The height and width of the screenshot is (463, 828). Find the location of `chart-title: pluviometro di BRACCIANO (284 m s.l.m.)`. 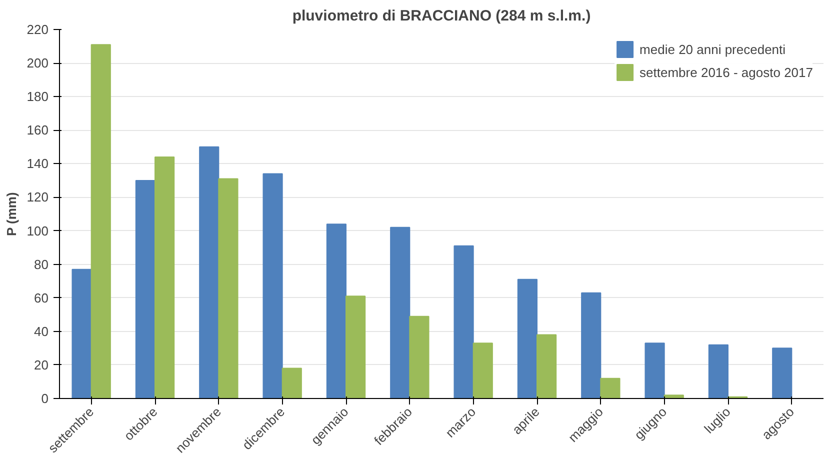

chart-title: pluviometro di BRACCIANO (284 m s.l.m.) is located at coordinates (441, 16).